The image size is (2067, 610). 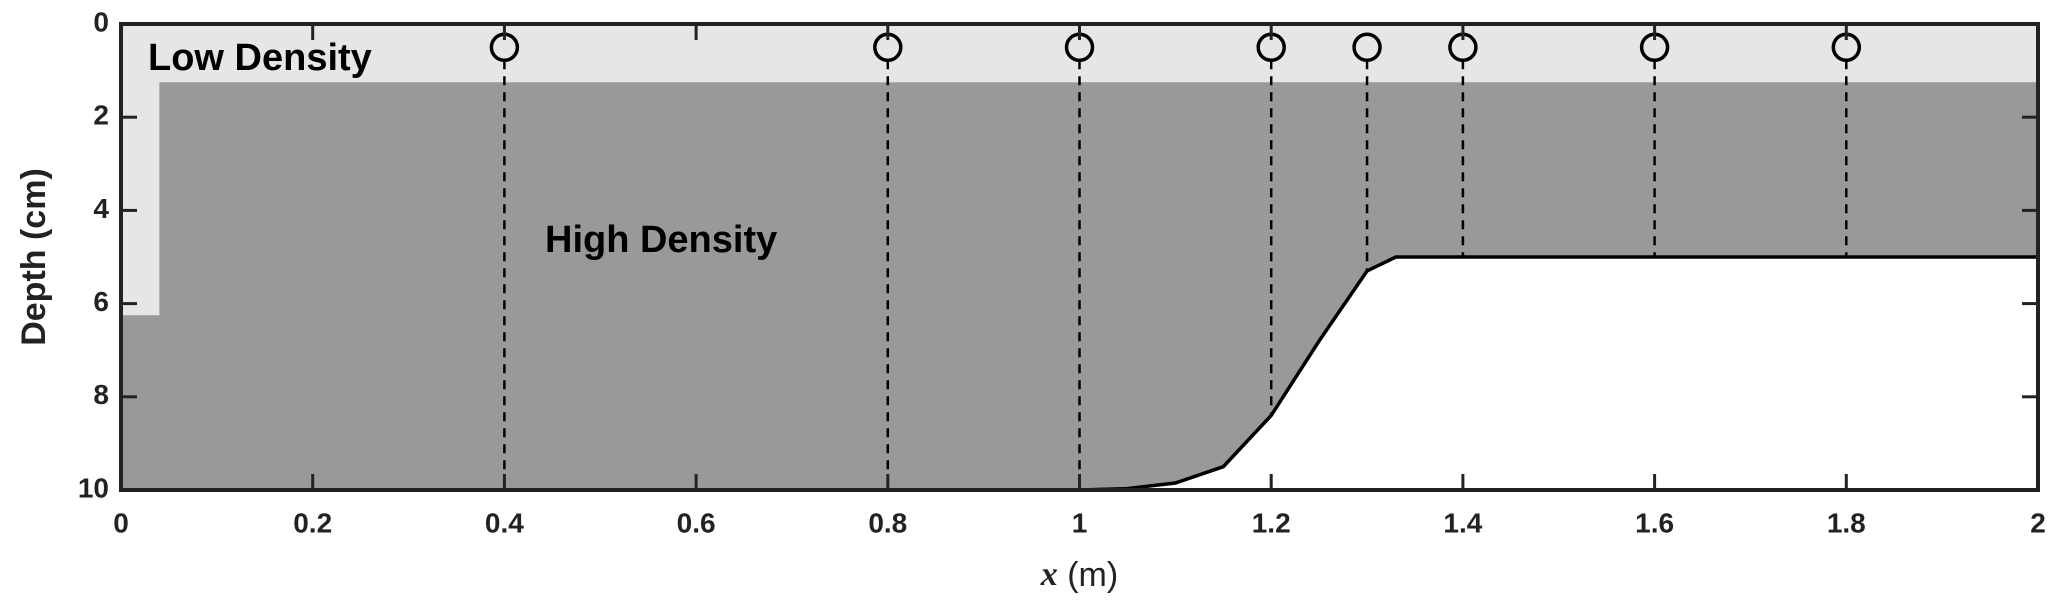 I want to click on x-axis-label: x (m), so click(x=1079, y=575).